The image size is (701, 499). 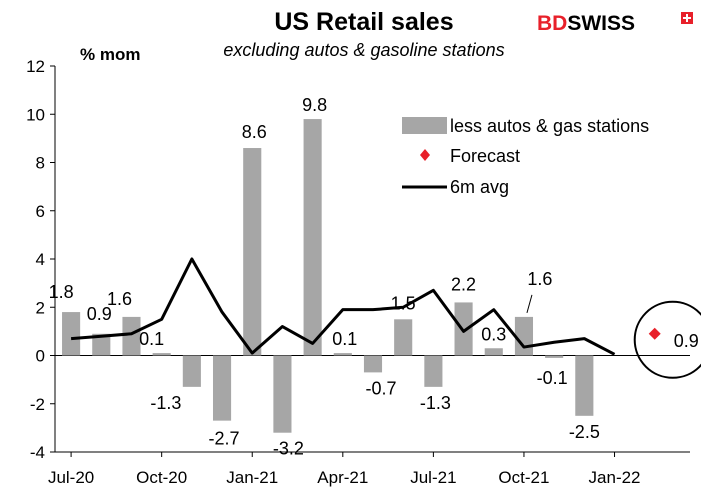 I want to click on y-tick-label: 12, so click(x=35, y=66).